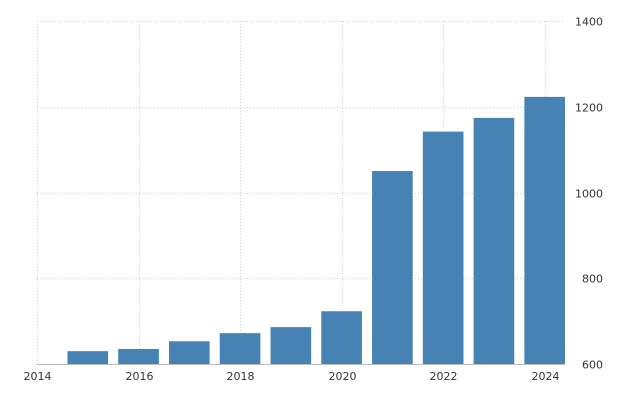 This screenshot has height=400, width=640. What do you see at coordinates (138, 356) in the screenshot?
I see `bar-2016` at bounding box center [138, 356].